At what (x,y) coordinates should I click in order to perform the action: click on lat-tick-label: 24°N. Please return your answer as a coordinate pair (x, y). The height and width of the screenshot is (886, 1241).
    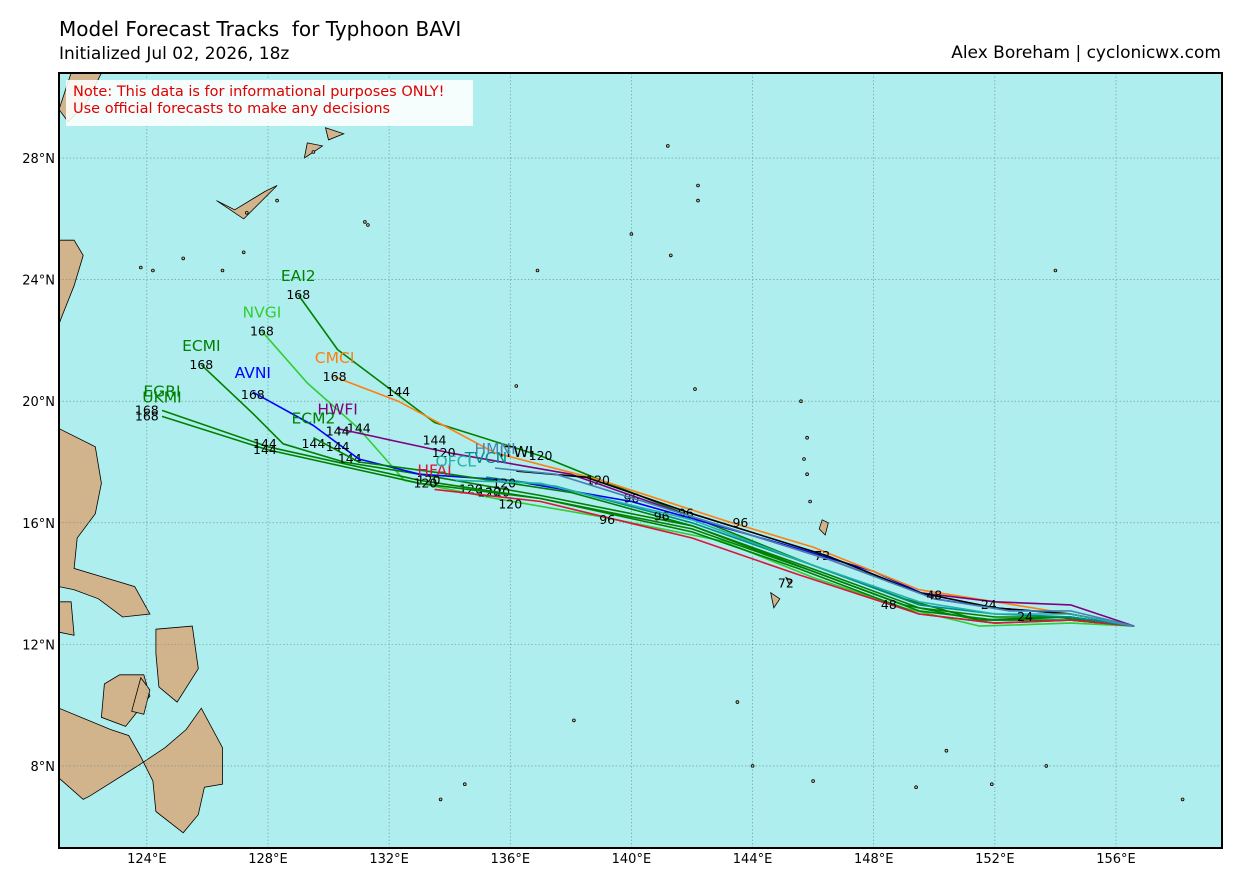
    Looking at the image, I should click on (38, 281).